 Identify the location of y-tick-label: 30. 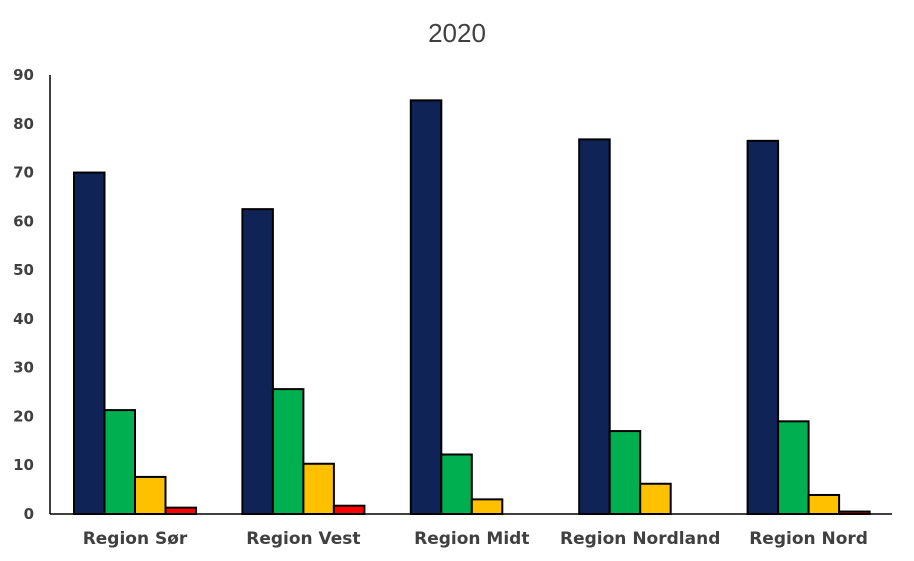
(23, 368).